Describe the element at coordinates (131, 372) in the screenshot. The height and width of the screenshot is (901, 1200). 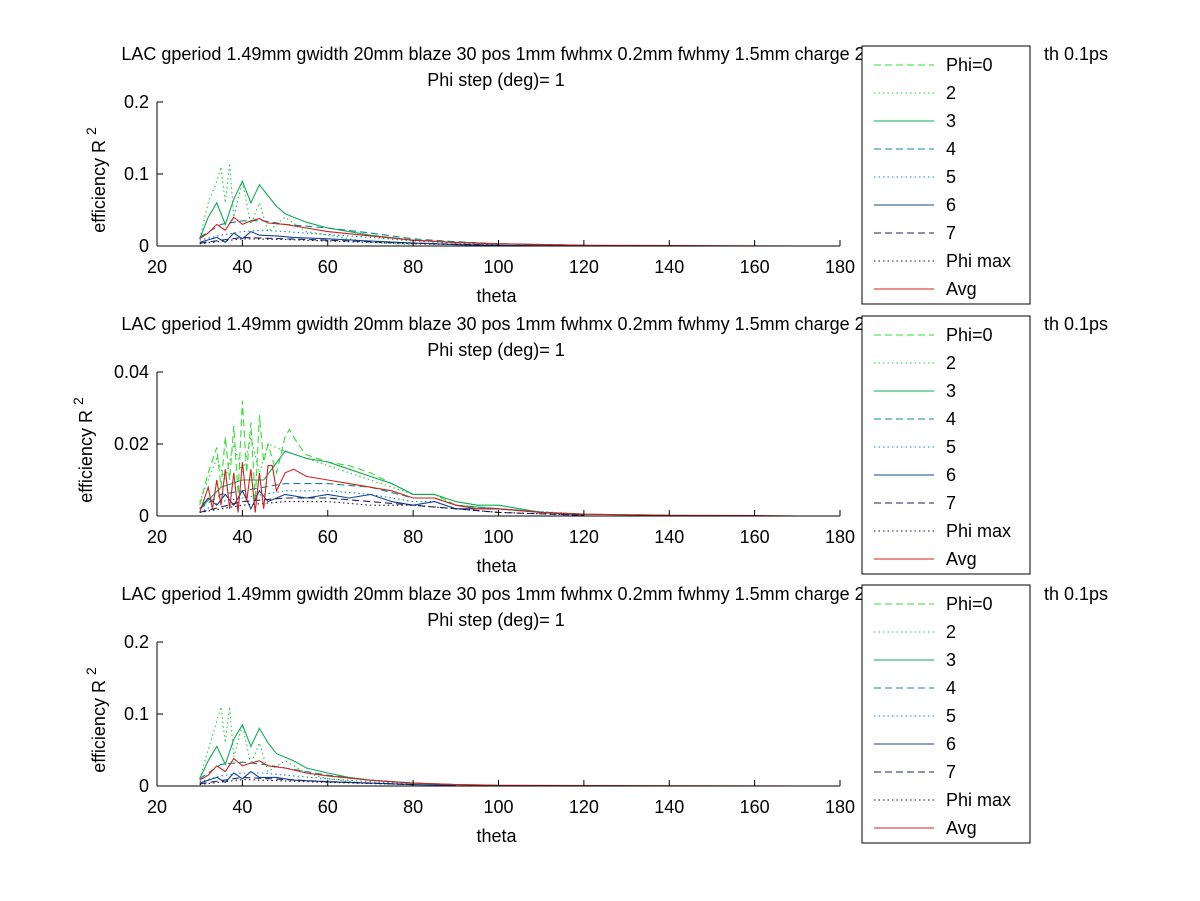
I see `y-tick-label: 0.04` at that location.